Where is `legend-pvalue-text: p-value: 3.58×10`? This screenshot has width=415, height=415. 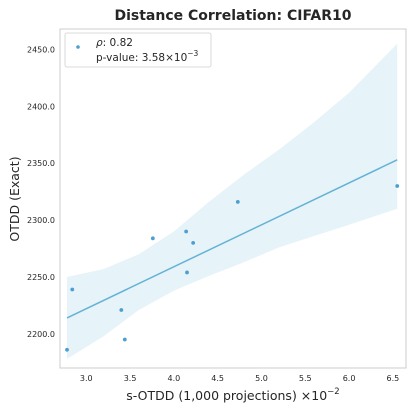
legend-pvalue-text: p-value: 3.58×10 is located at coordinates (141, 58).